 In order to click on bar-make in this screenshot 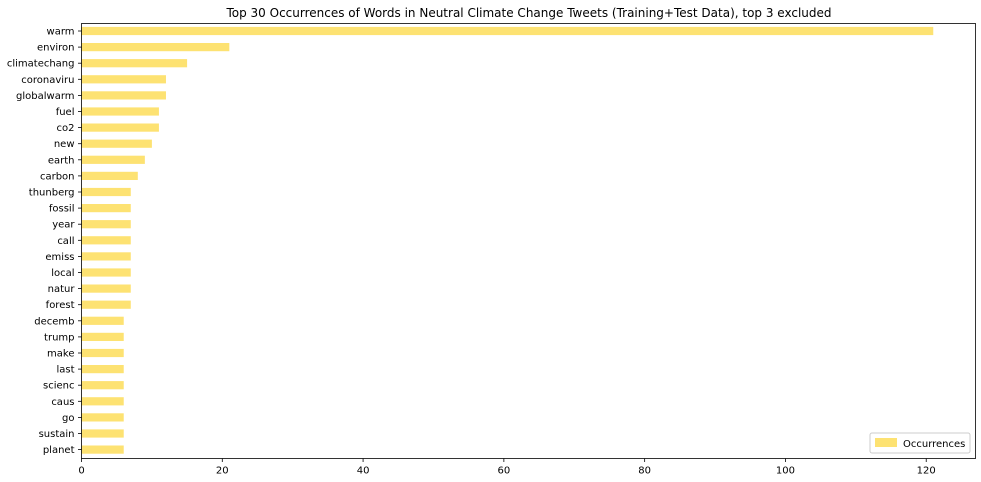, I will do `click(102, 353)`.